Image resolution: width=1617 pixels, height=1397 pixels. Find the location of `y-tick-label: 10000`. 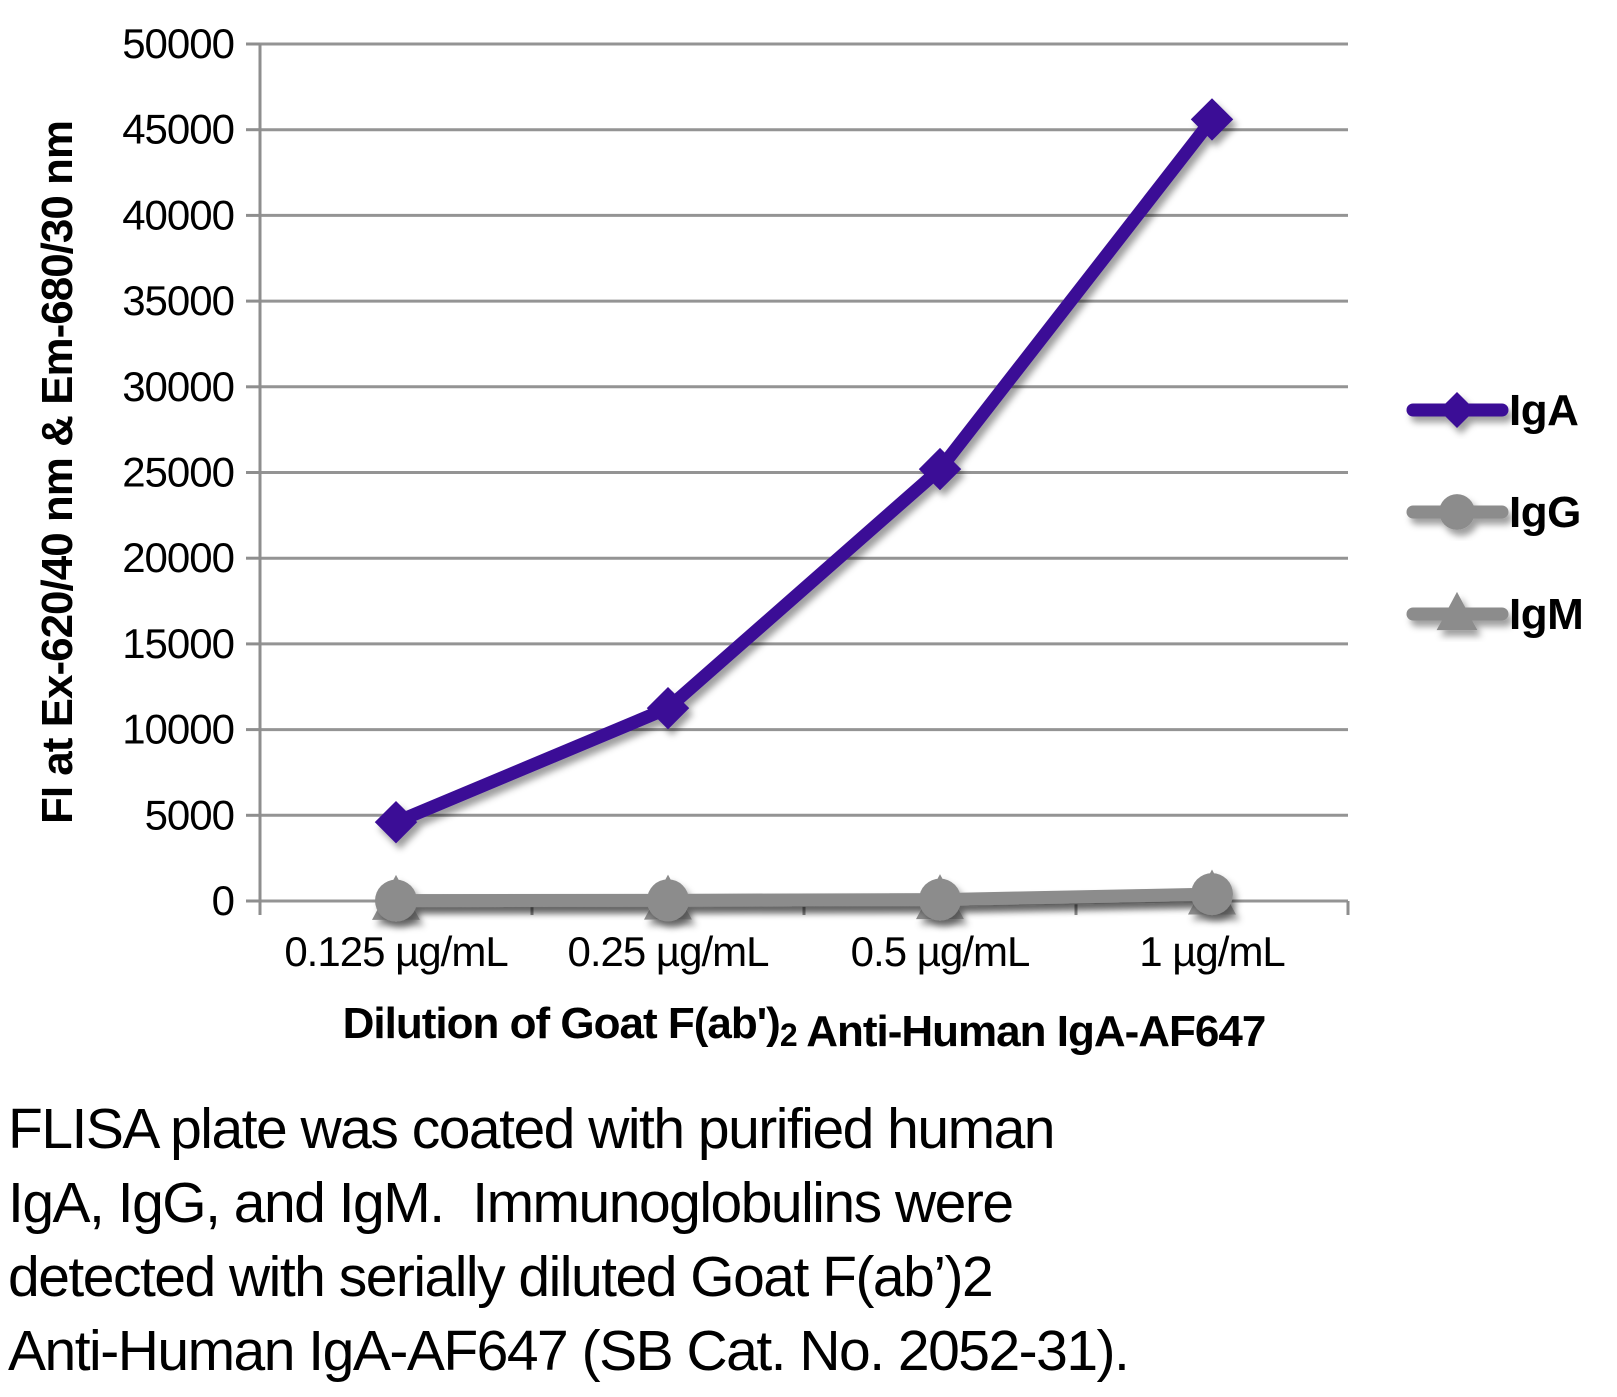

y-tick-label: 10000 is located at coordinates (178, 729).